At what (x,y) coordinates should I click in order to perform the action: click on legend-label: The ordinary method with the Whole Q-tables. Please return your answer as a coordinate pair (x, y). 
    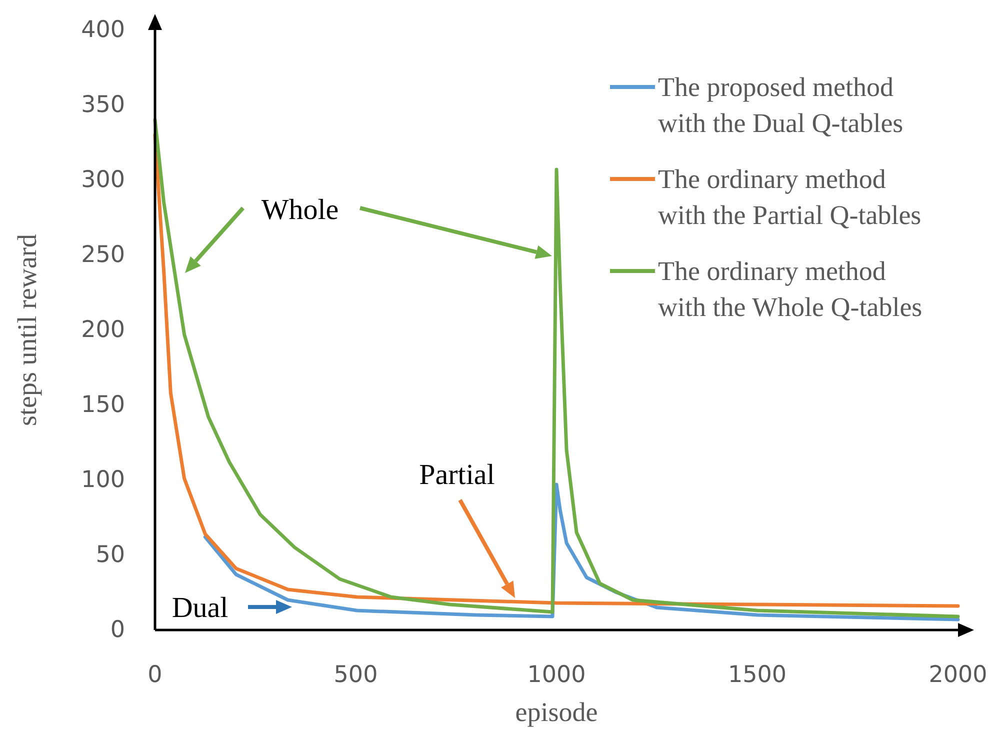
    Looking at the image, I should click on (790, 289).